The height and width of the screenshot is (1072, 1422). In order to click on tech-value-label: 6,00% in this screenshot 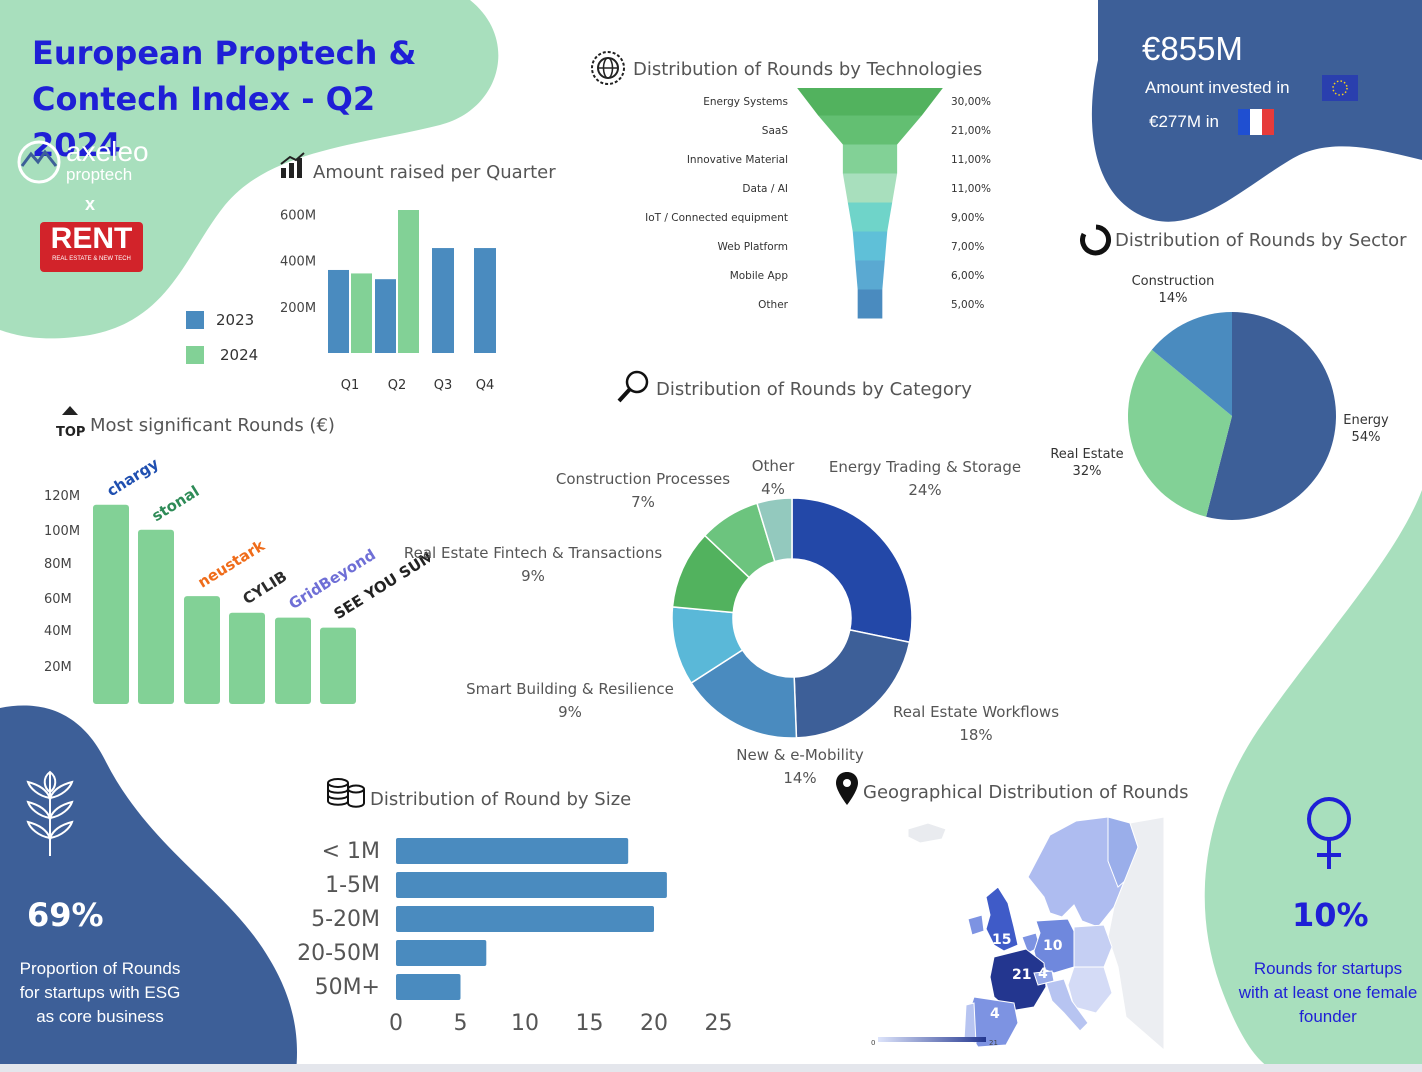, I will do `click(967, 276)`.